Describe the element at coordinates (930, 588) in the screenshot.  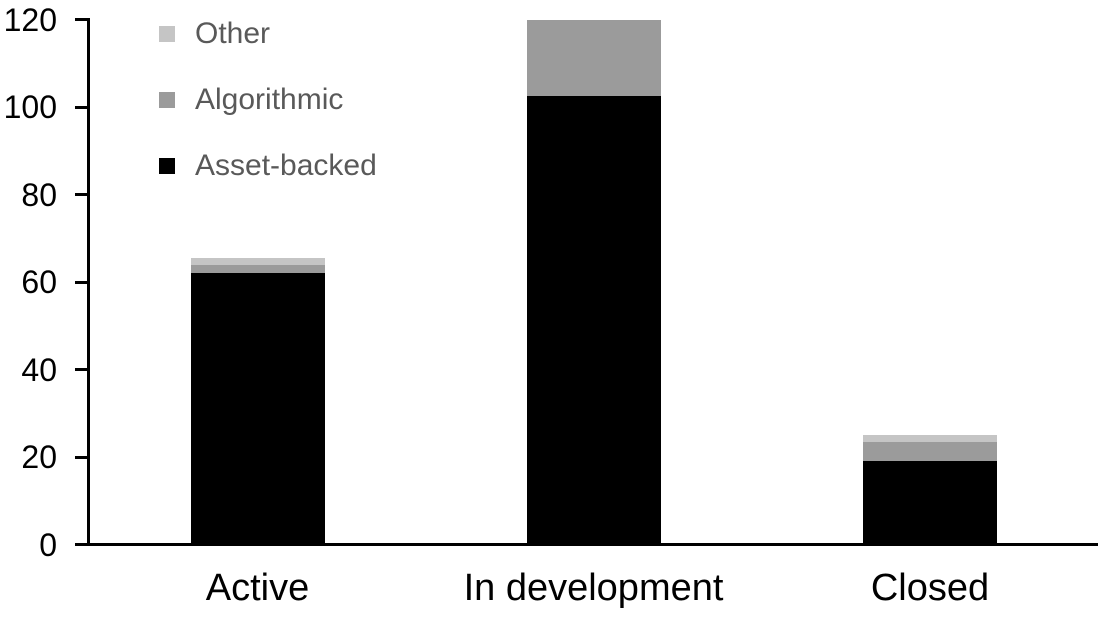
I see `x-category-label-2: Closed` at that location.